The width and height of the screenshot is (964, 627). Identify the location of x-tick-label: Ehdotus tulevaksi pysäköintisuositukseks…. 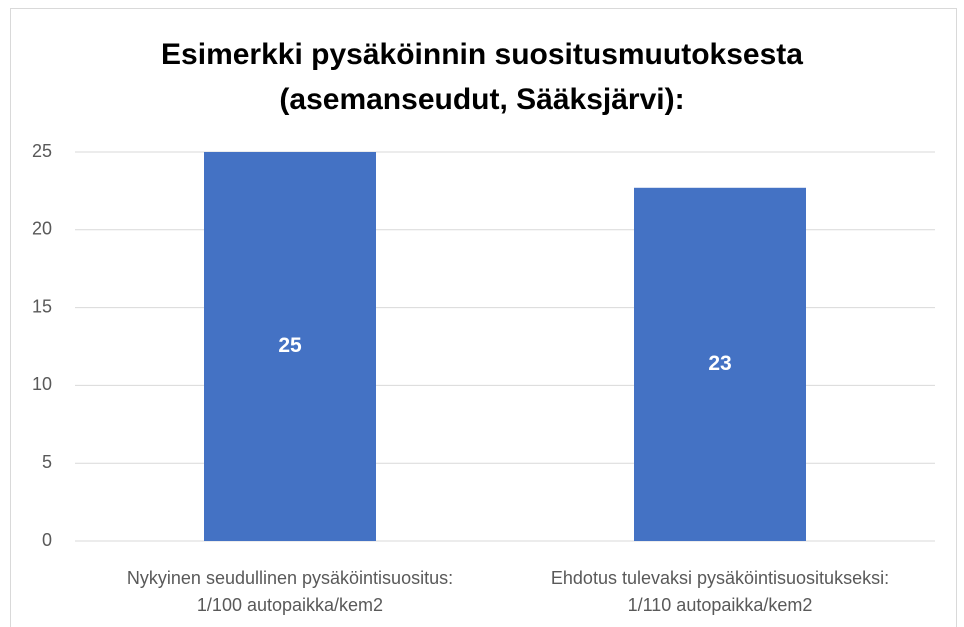
(720, 578).